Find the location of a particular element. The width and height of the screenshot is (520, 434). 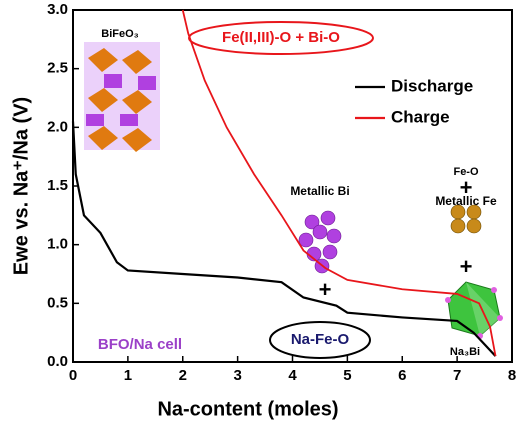

na3bi-structure is located at coordinates (474, 310).